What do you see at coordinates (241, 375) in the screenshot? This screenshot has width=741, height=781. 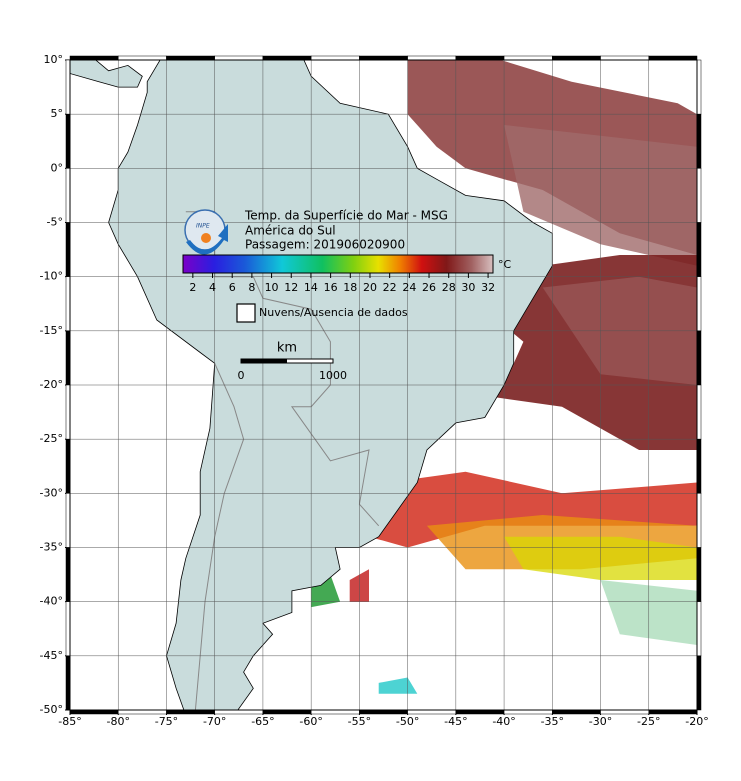 I see `scalebar-label: 0` at bounding box center [241, 375].